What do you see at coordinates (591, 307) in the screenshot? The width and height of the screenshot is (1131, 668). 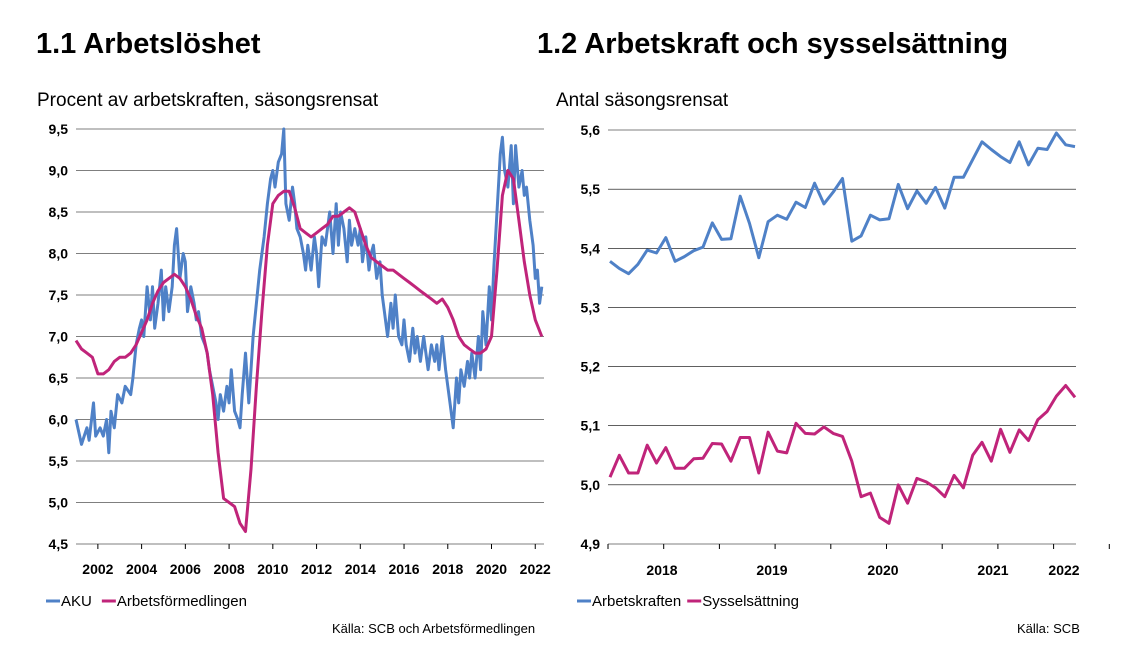 I see `y-tick-label: 5,3` at bounding box center [591, 307].